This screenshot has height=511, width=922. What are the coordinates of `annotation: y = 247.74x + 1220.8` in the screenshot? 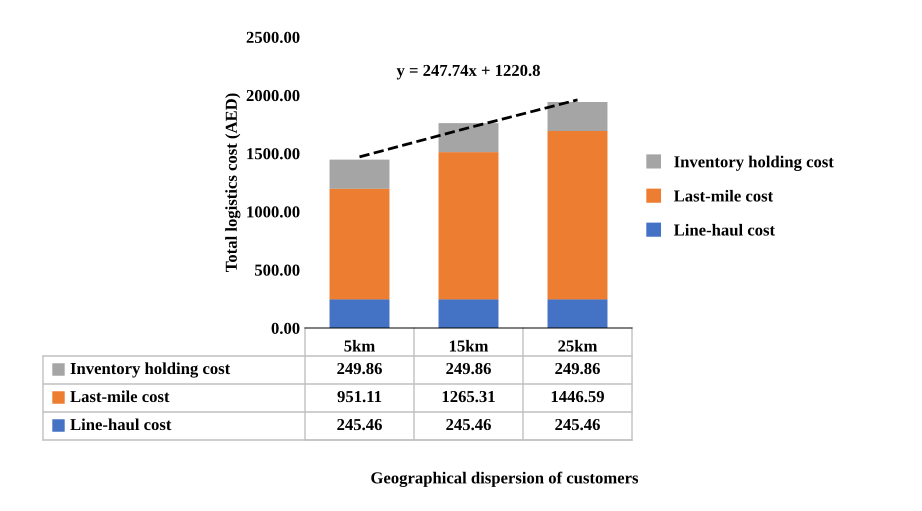 It's located at (468, 72).